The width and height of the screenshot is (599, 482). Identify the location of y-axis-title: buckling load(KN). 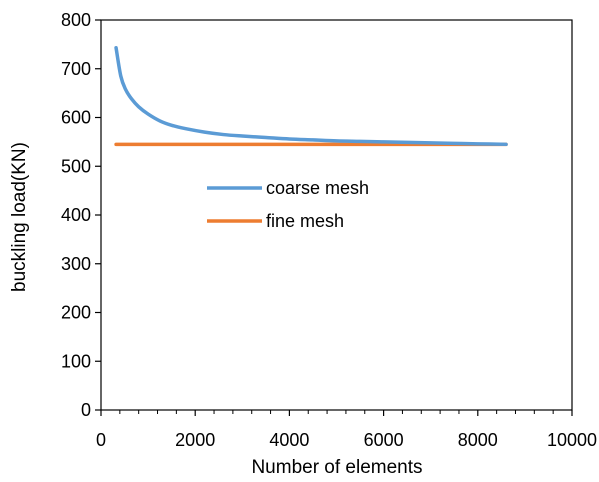
(19, 217).